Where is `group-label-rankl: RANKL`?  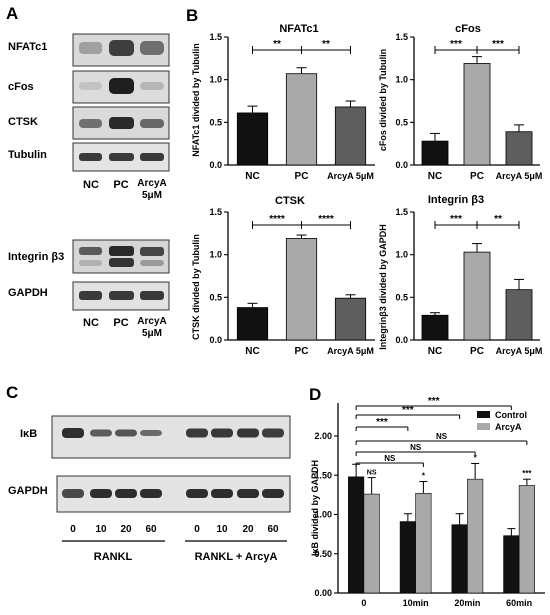 group-label-rankl: RANKL is located at coordinates (113, 557).